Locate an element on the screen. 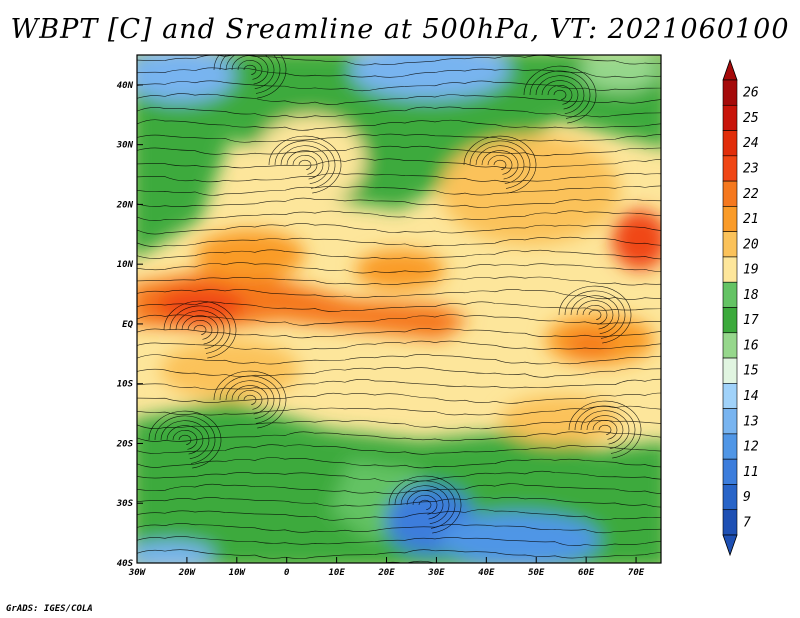  lon-tick-label: 20E is located at coordinates (386, 573).